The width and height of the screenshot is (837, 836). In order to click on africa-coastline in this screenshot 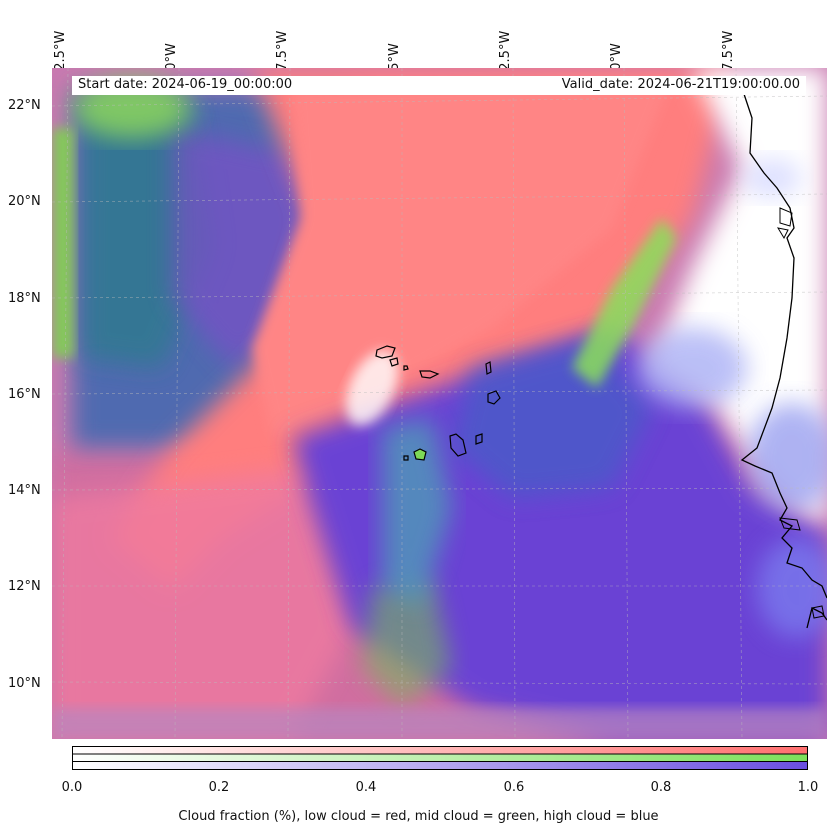, I will do `click(783, 358)`.